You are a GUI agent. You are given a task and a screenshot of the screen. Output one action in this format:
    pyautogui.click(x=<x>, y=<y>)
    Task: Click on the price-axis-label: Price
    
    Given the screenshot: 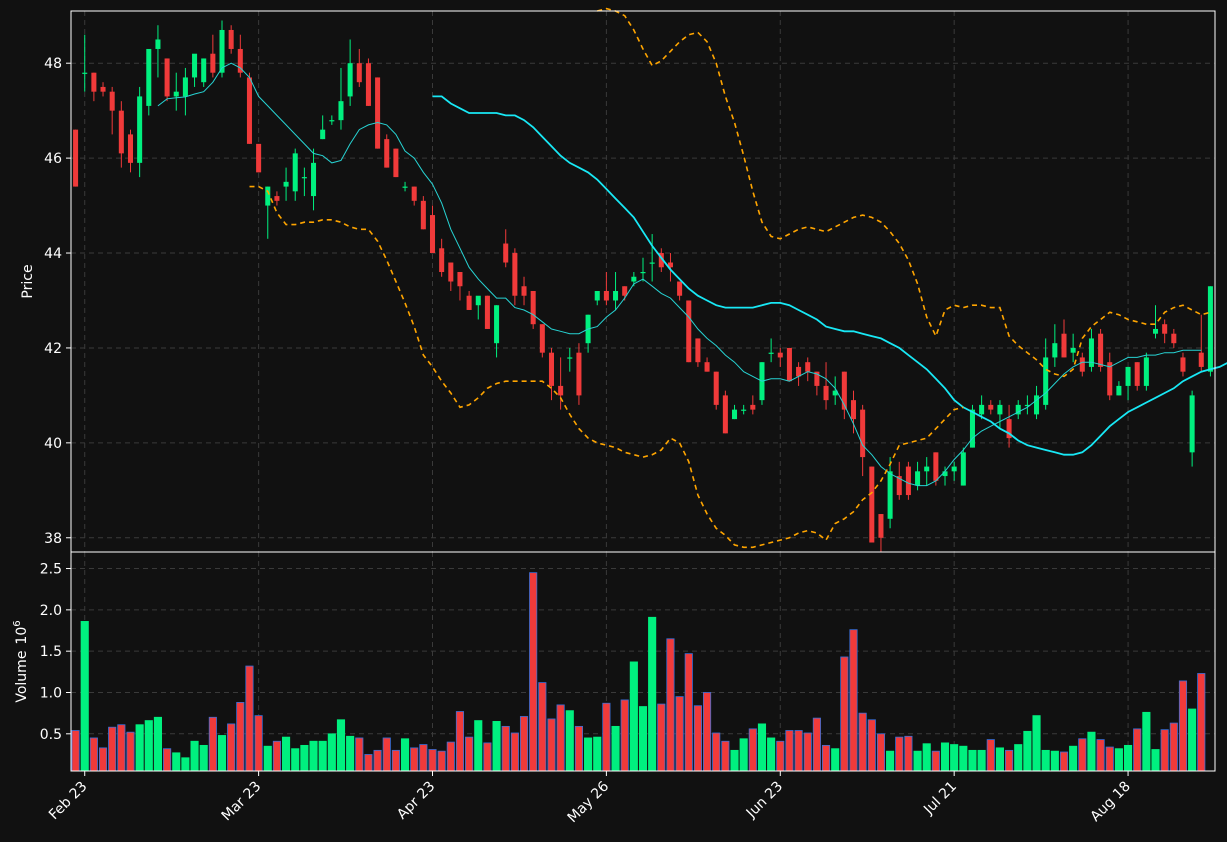 What is the action you would take?
    pyautogui.click(x=28, y=281)
    